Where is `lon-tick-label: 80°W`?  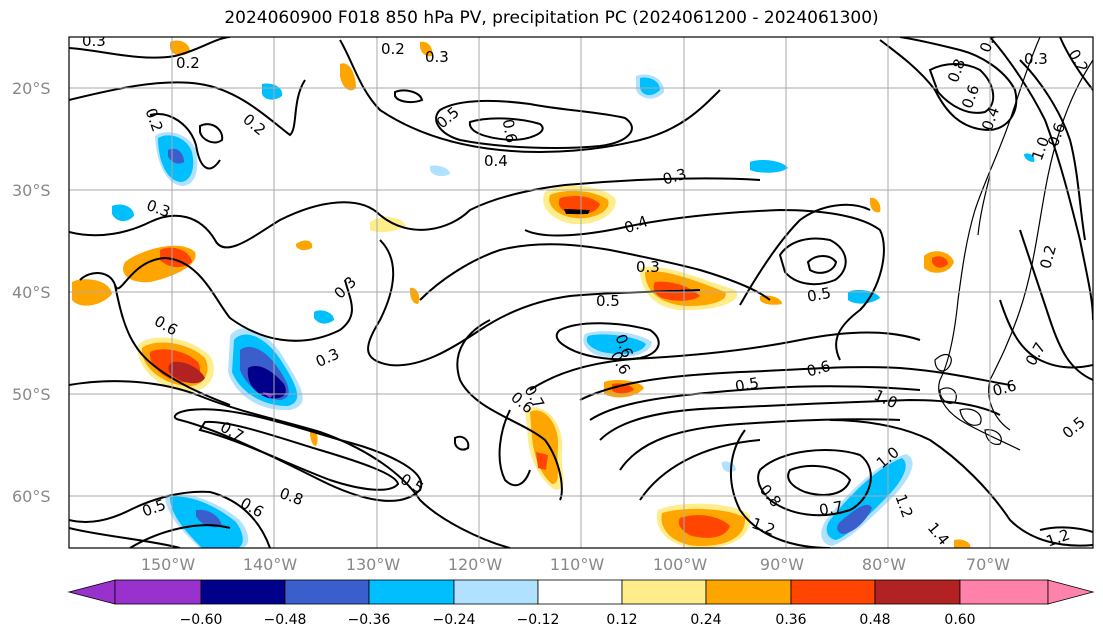
lon-tick-label: 80°W is located at coordinates (884, 564).